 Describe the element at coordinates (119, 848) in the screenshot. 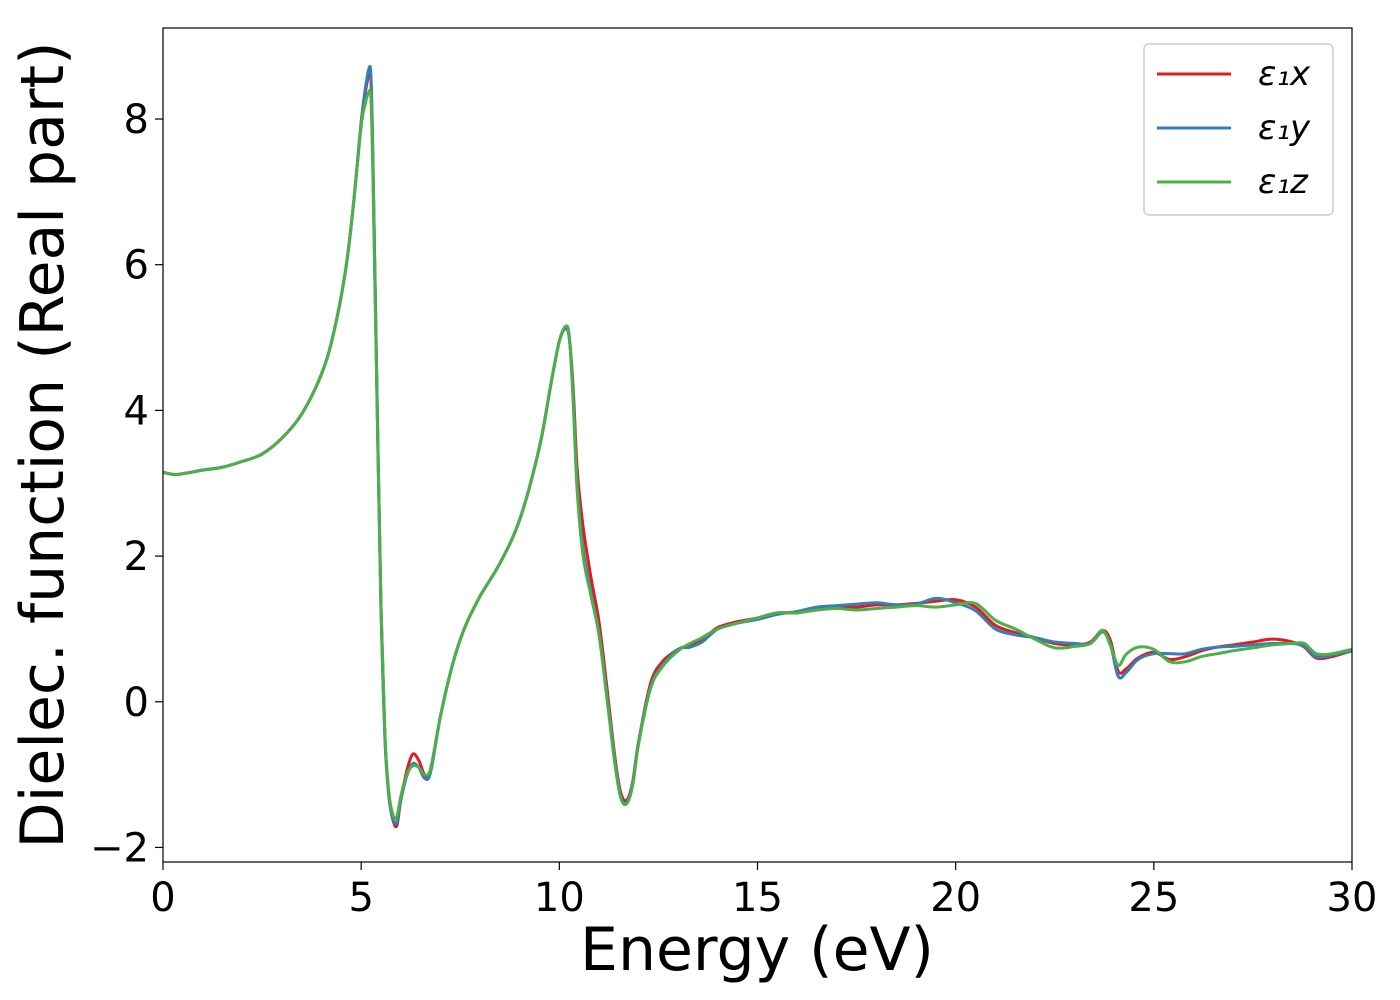

I see `y-tick-label: −2` at that location.